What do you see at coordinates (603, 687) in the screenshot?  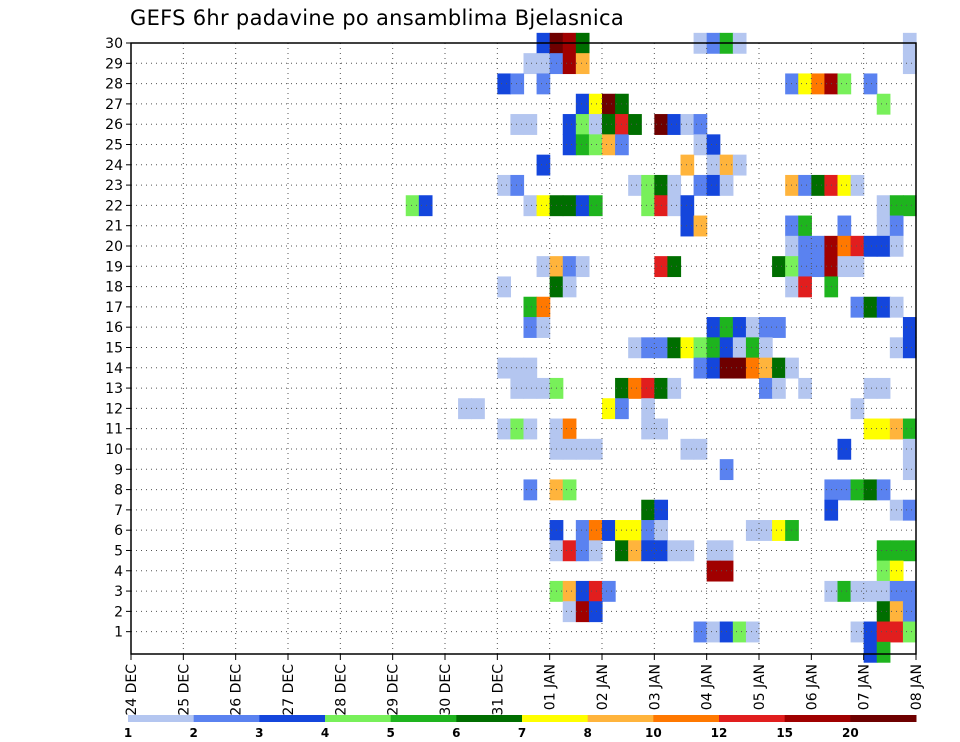 I see `x-tick-label: 02 JAN` at bounding box center [603, 687].